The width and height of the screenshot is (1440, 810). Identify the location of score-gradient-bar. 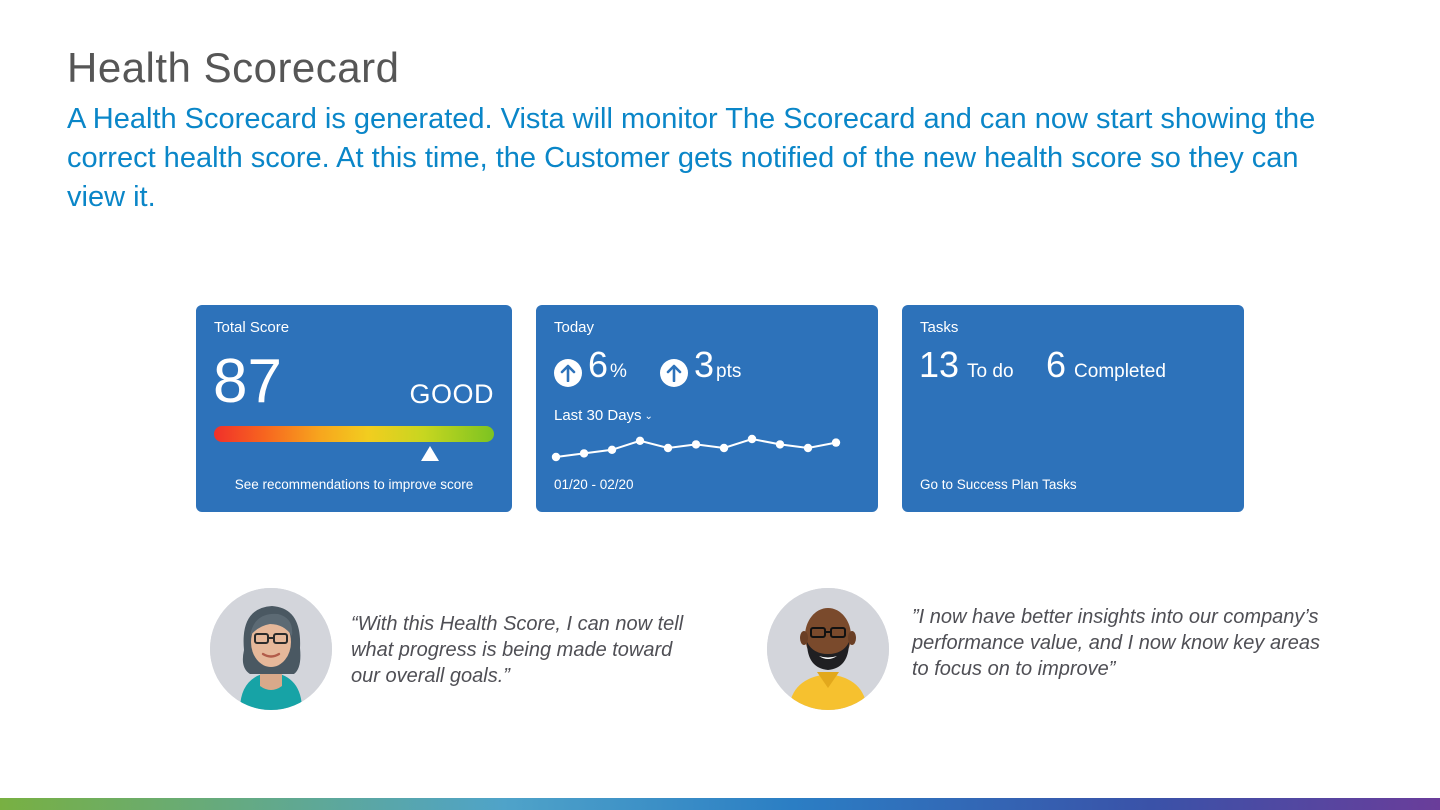
(354, 434).